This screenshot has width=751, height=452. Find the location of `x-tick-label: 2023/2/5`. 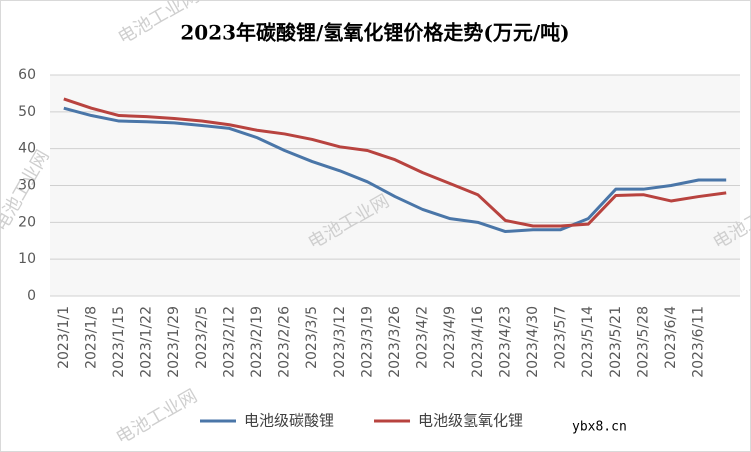

x-tick-label: 2023/2/5 is located at coordinates (202, 337).